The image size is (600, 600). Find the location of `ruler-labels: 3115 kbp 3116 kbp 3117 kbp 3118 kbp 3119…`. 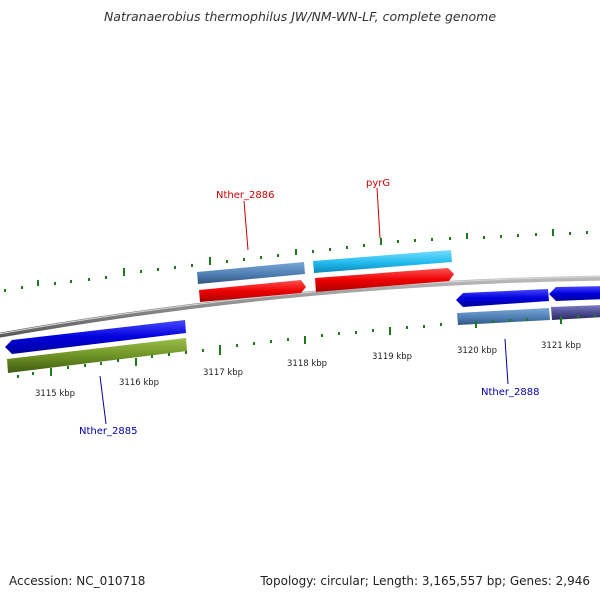

ruler-labels: 3115 kbp 3116 kbp 3117 kbp 3118 kbp 3119… is located at coordinates (308, 370).